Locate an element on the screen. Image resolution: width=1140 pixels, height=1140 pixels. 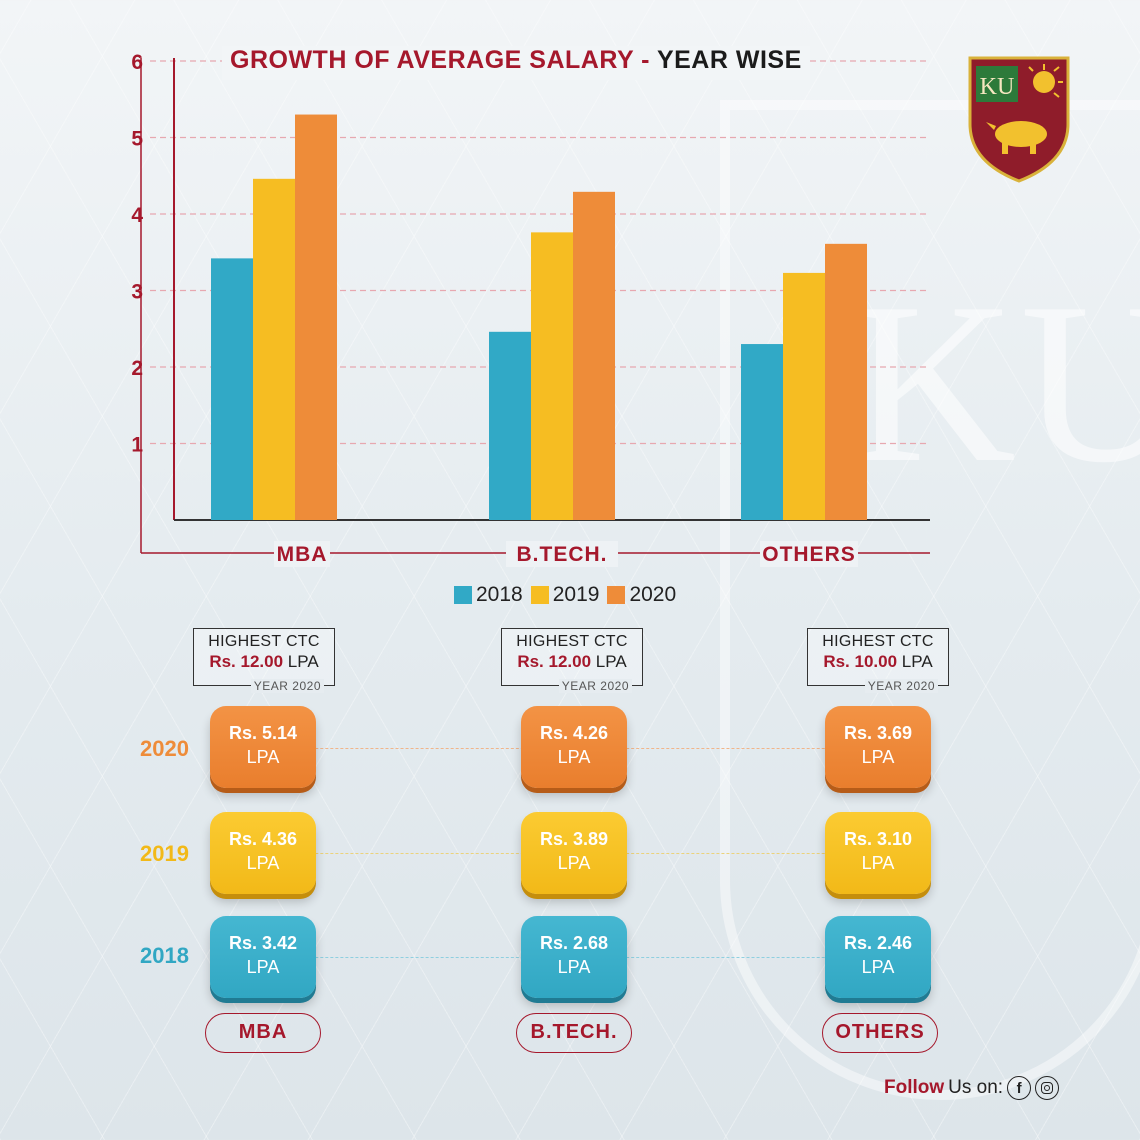
category-pill-others: OTHERS is located at coordinates (880, 1033).